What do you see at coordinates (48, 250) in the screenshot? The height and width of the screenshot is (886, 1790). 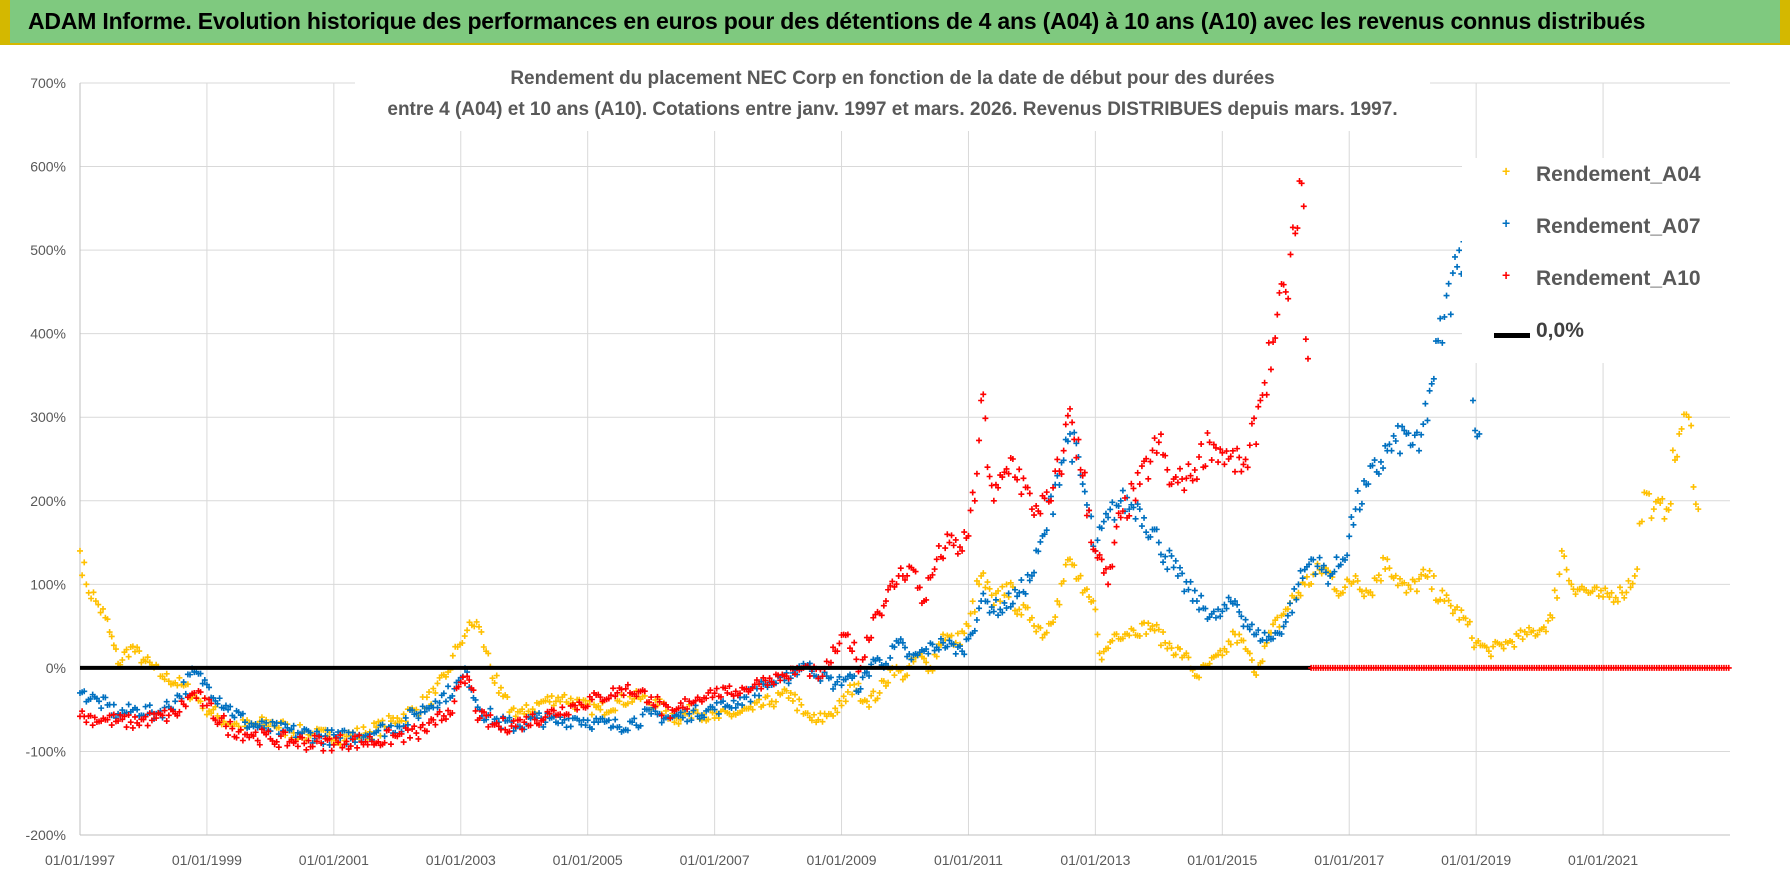 I see `y-tick-label: 500%` at bounding box center [48, 250].